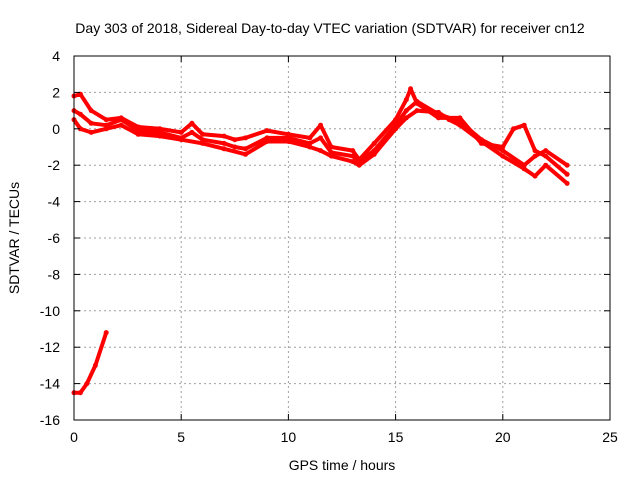  I want to click on y-tick-label: -10, so click(50, 311).